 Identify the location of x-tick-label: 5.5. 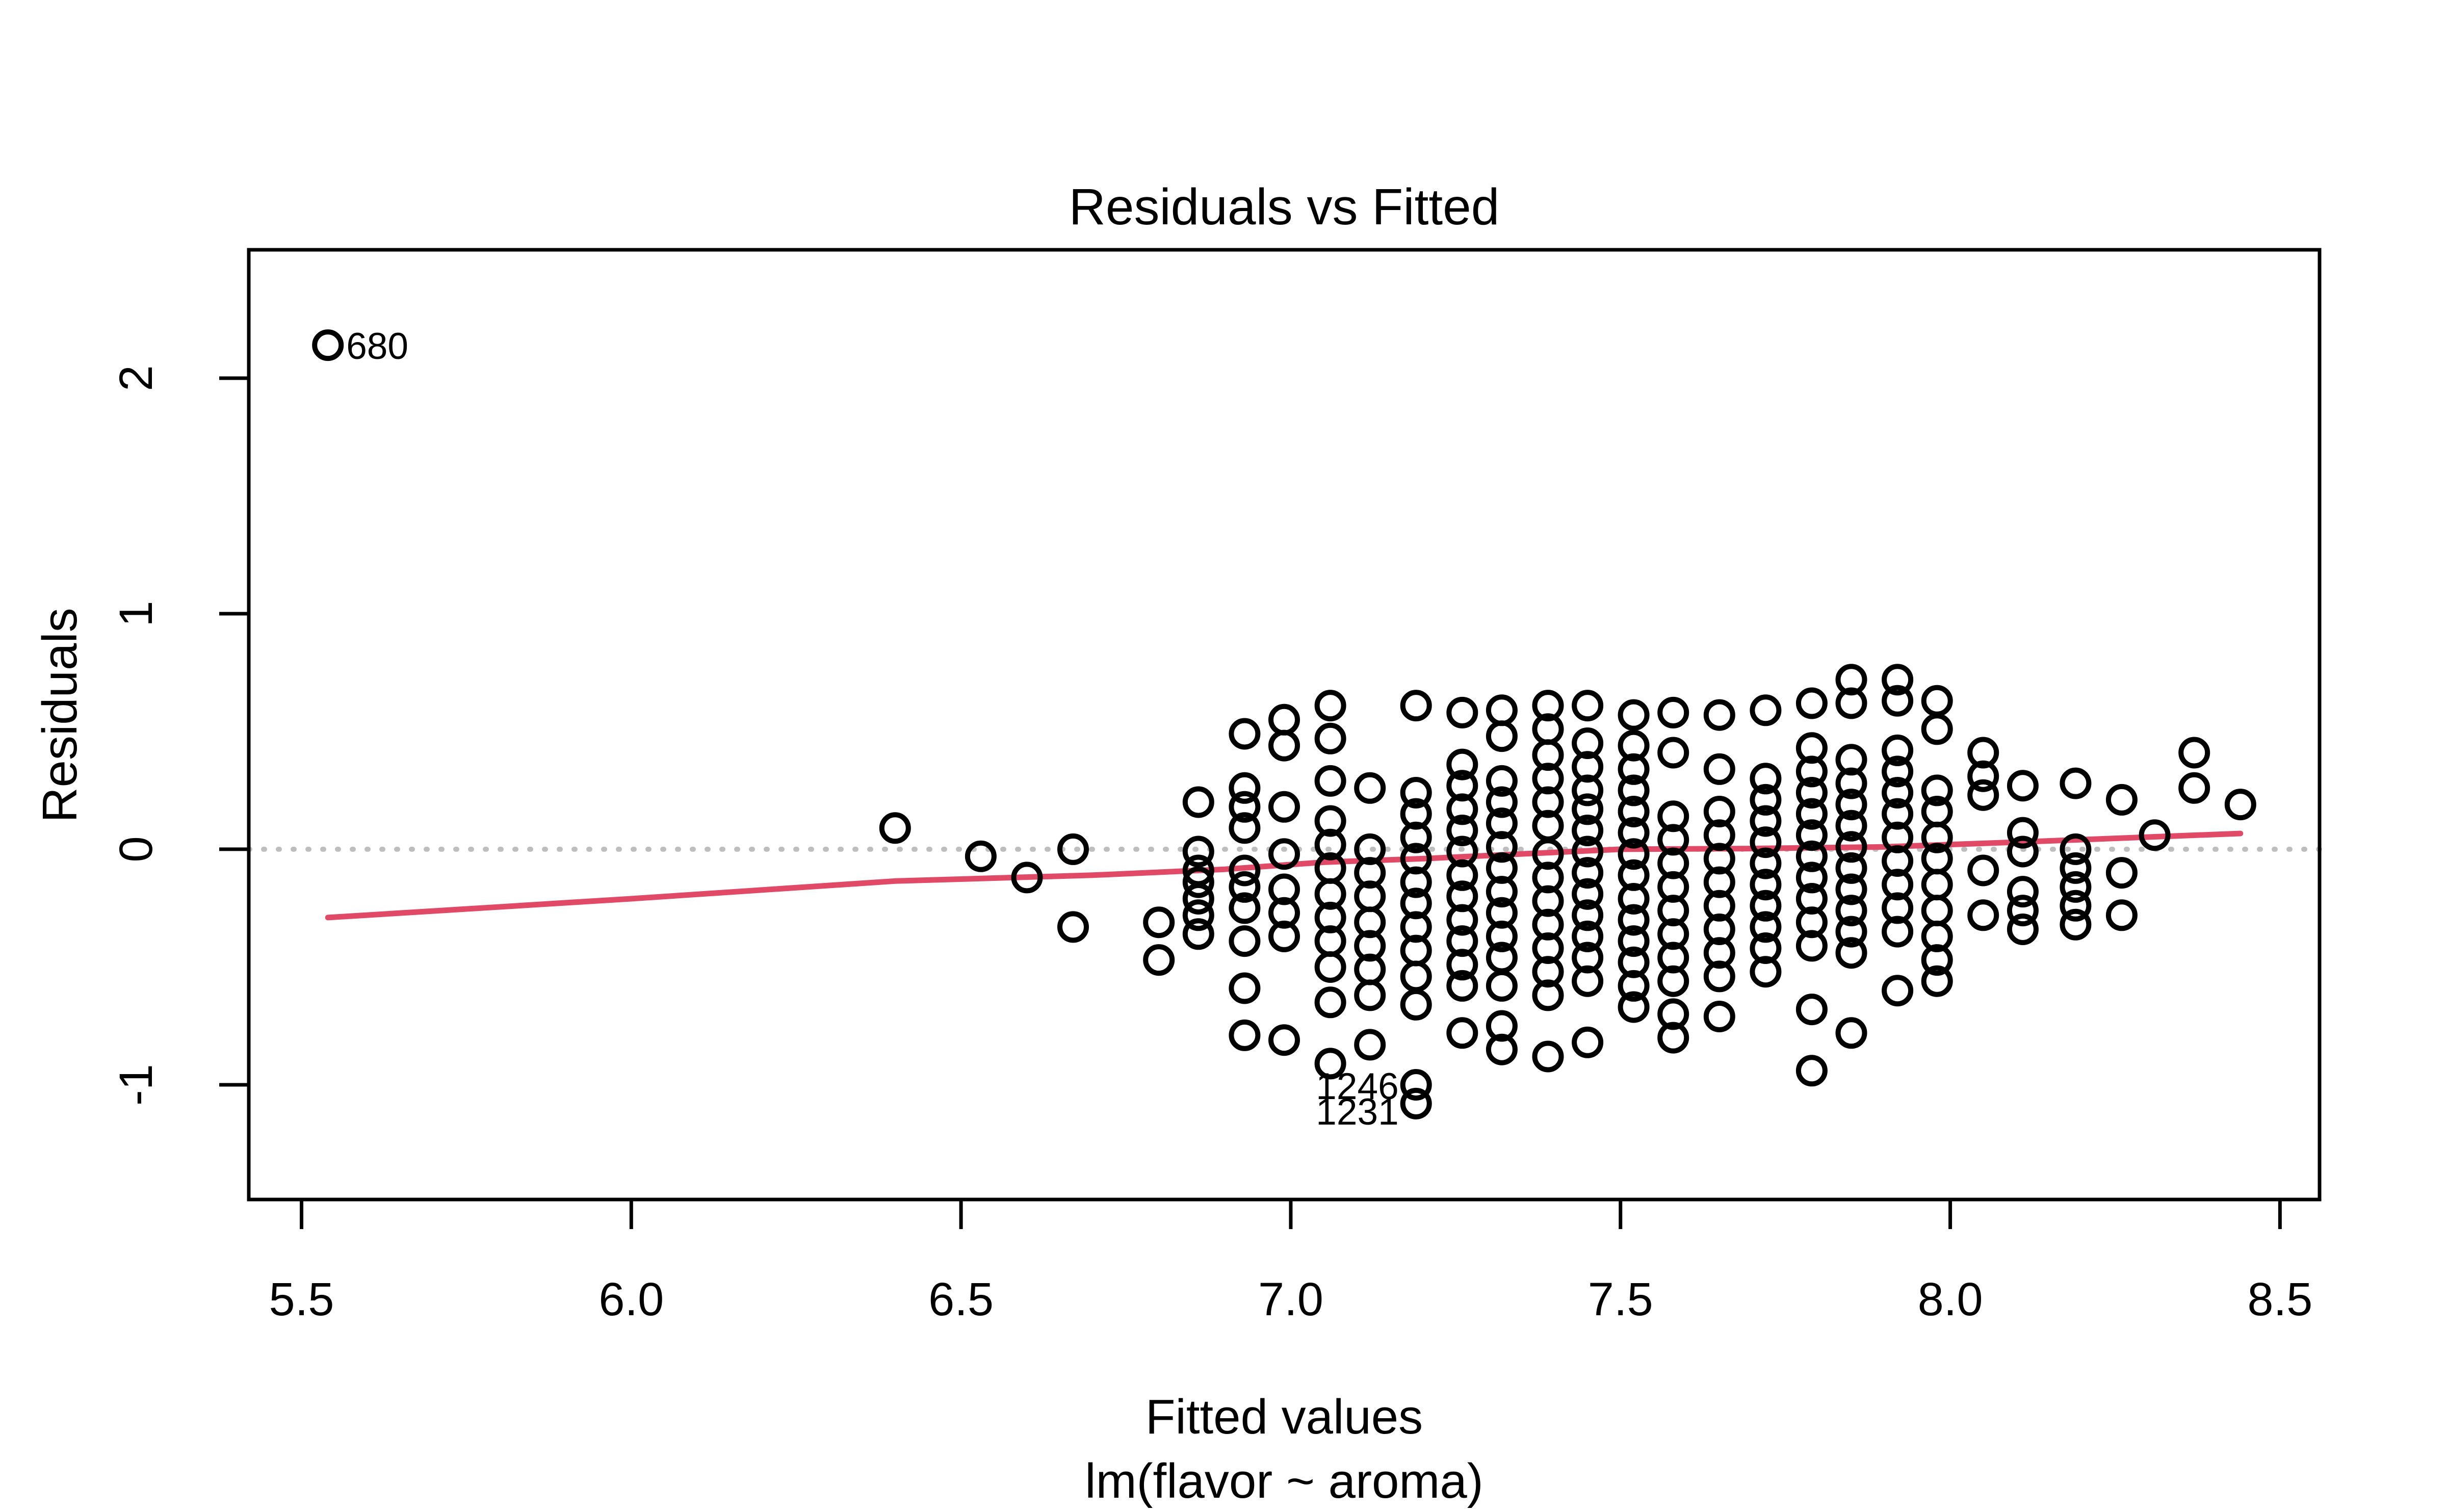
(301, 1299).